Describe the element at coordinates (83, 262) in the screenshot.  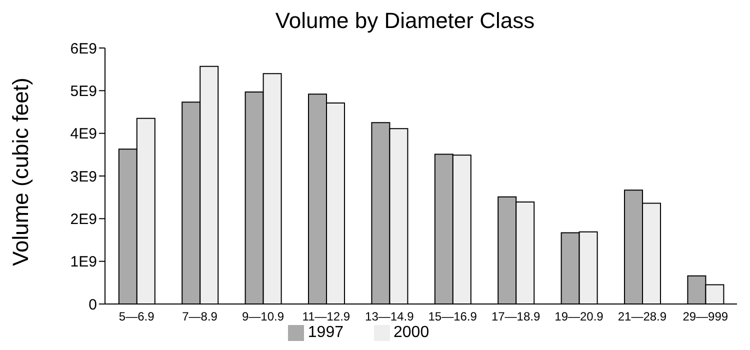
I see `y-tick-label: 1E9` at that location.